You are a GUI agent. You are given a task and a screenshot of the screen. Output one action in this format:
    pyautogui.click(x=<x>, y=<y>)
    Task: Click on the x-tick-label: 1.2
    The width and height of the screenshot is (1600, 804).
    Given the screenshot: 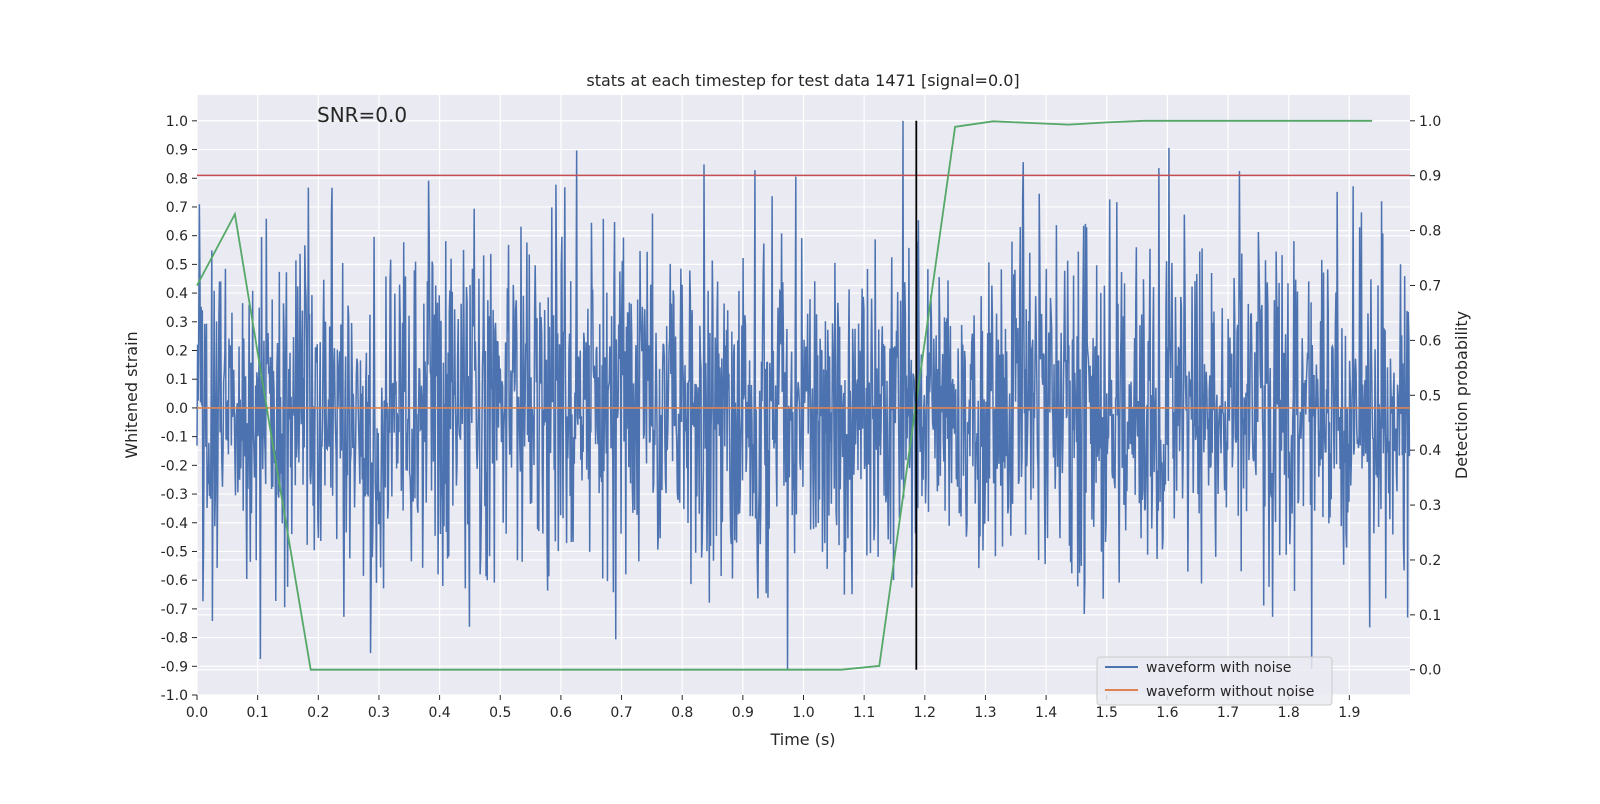 What is the action you would take?
    pyautogui.click(x=925, y=713)
    